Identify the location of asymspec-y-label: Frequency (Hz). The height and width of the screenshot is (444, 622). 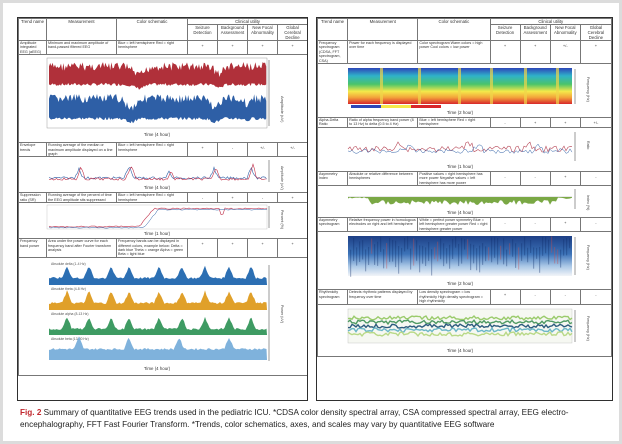
(588, 257).